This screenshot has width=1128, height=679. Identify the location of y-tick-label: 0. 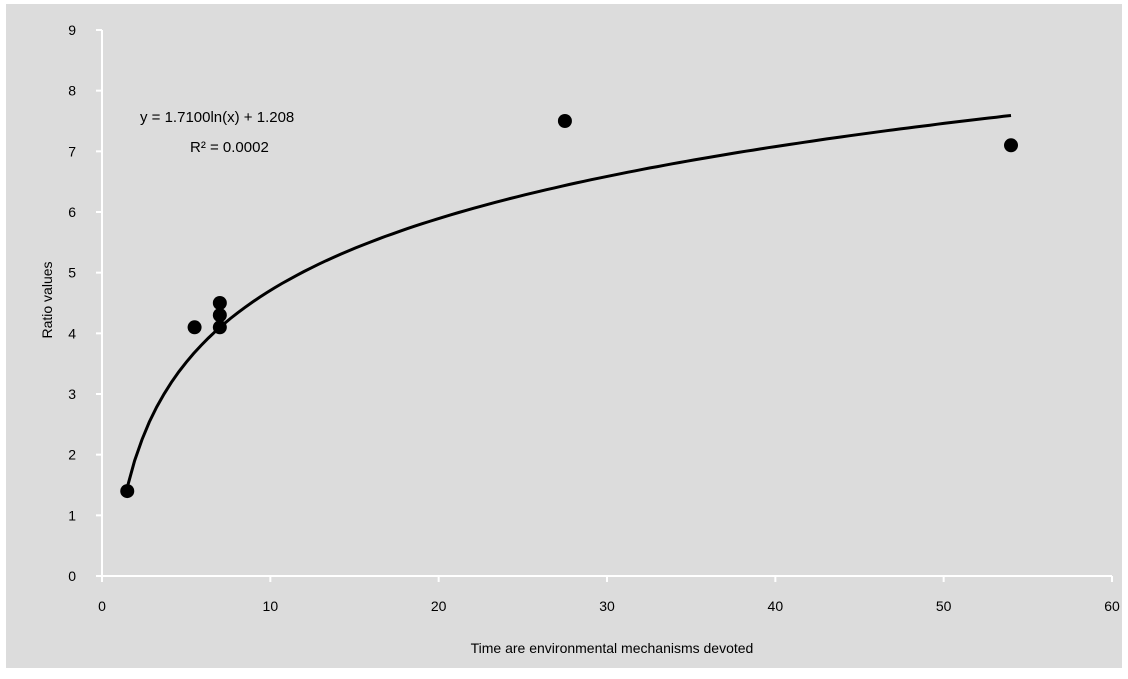
(72, 576).